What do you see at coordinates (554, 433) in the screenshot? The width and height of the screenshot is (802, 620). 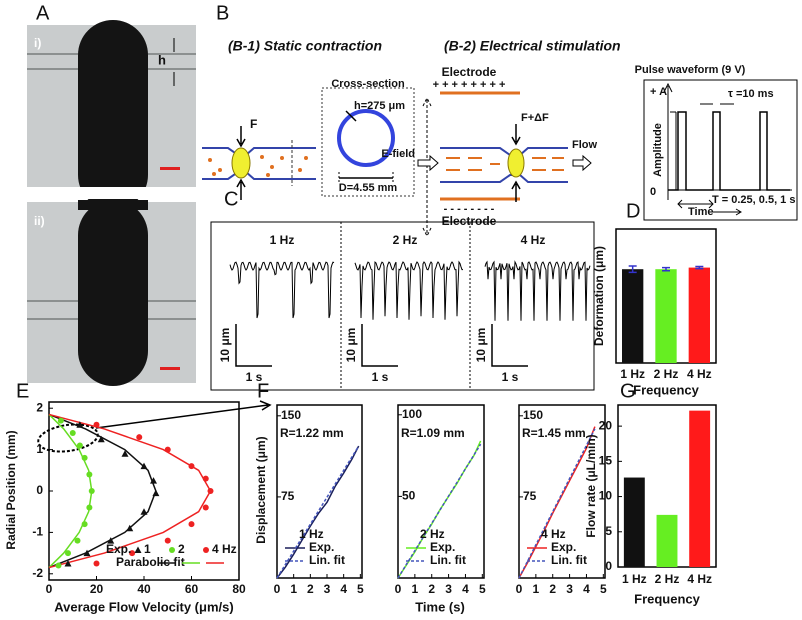 I see `annotation: R=1.45 mm` at bounding box center [554, 433].